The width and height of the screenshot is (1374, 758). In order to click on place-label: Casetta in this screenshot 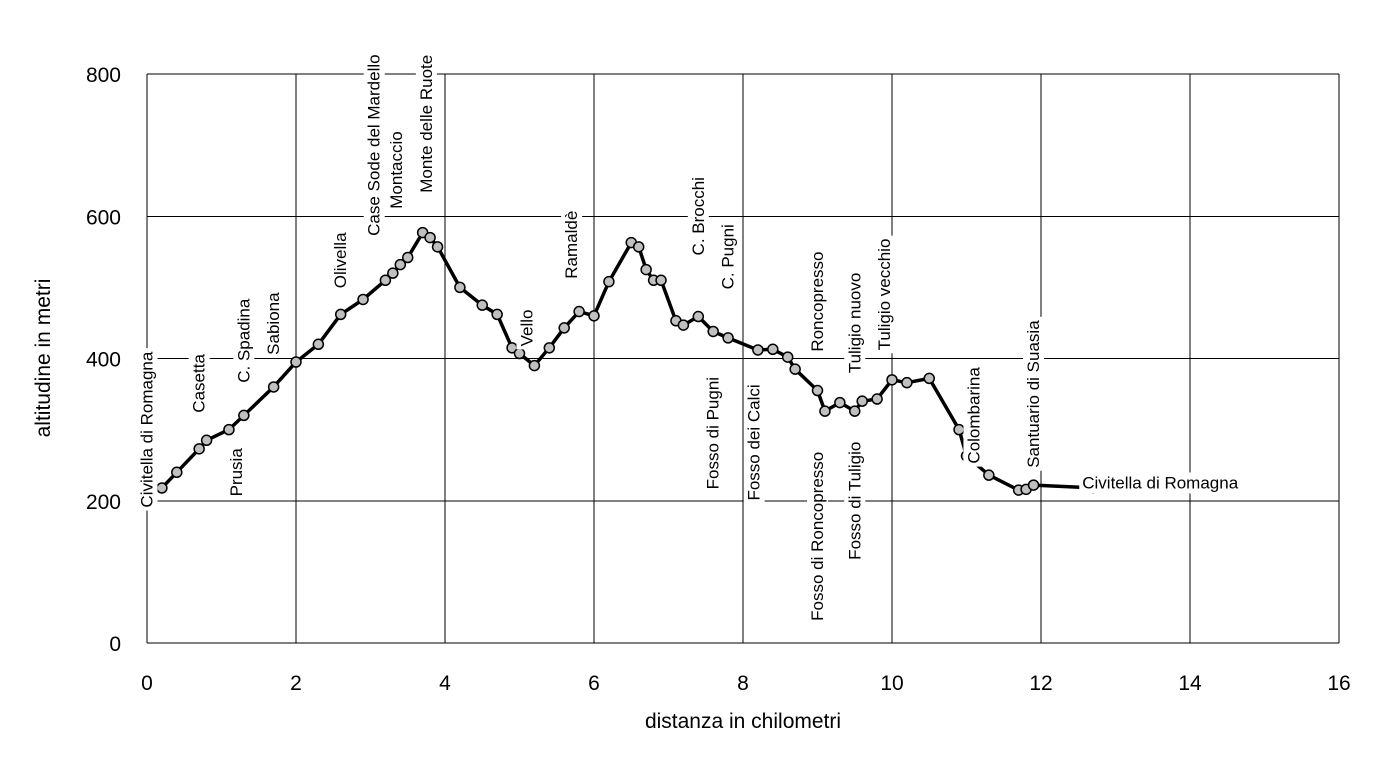, I will do `click(199, 383)`.